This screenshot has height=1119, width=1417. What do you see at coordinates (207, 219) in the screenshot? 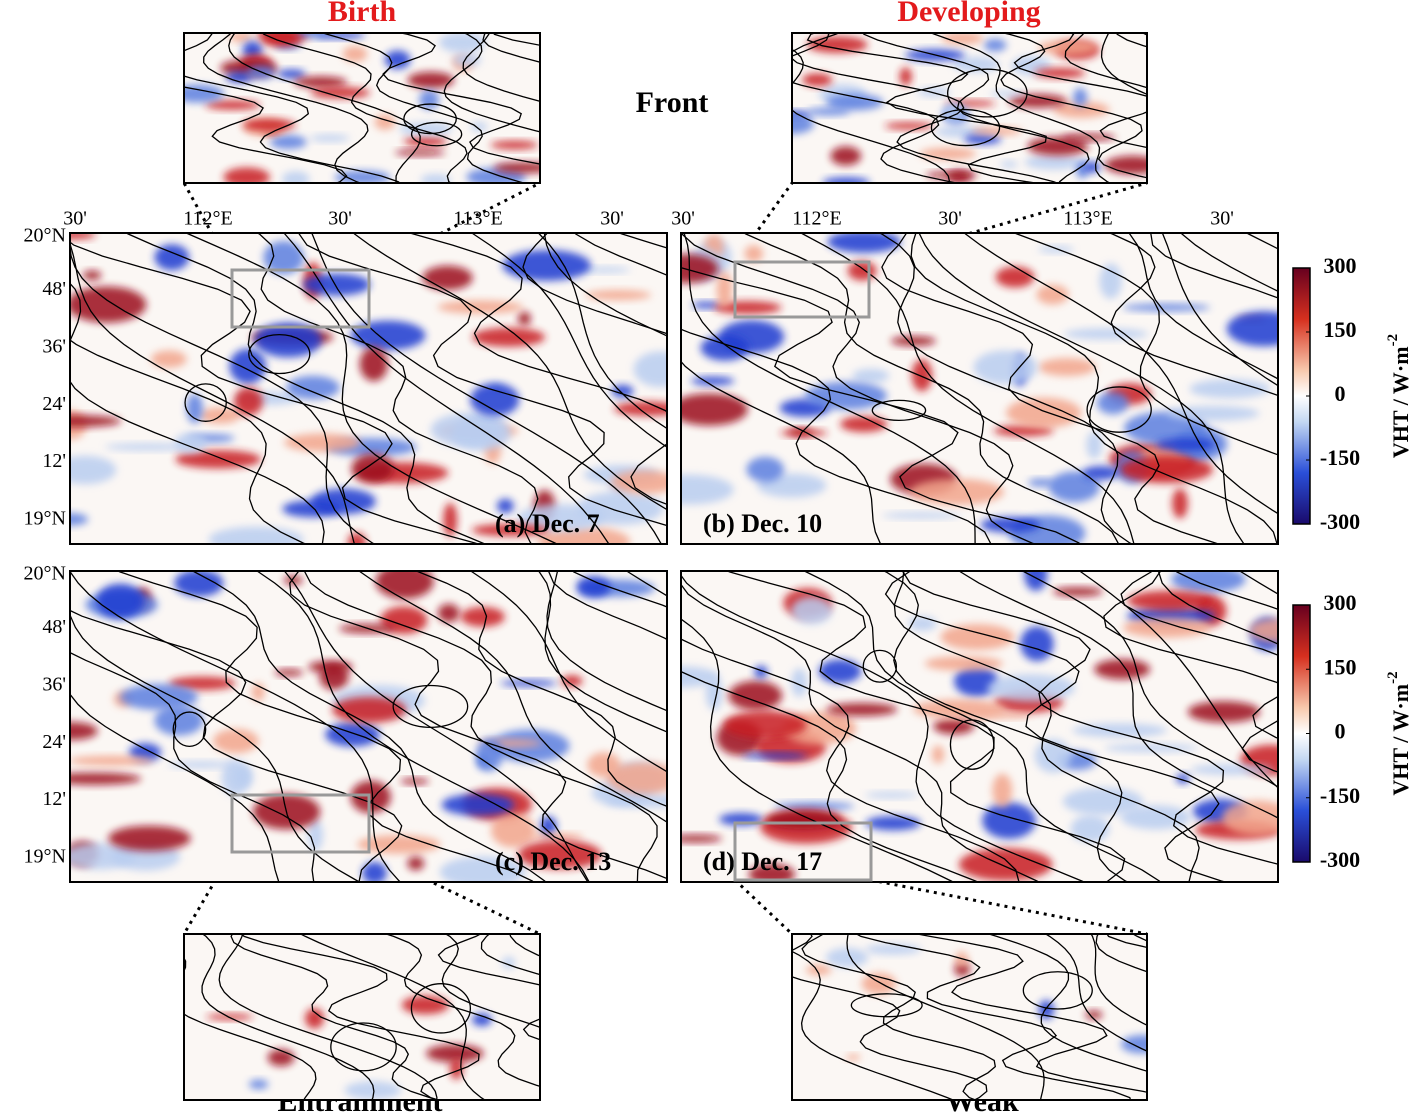
I see `x-tick-label: 112°E` at bounding box center [207, 219].